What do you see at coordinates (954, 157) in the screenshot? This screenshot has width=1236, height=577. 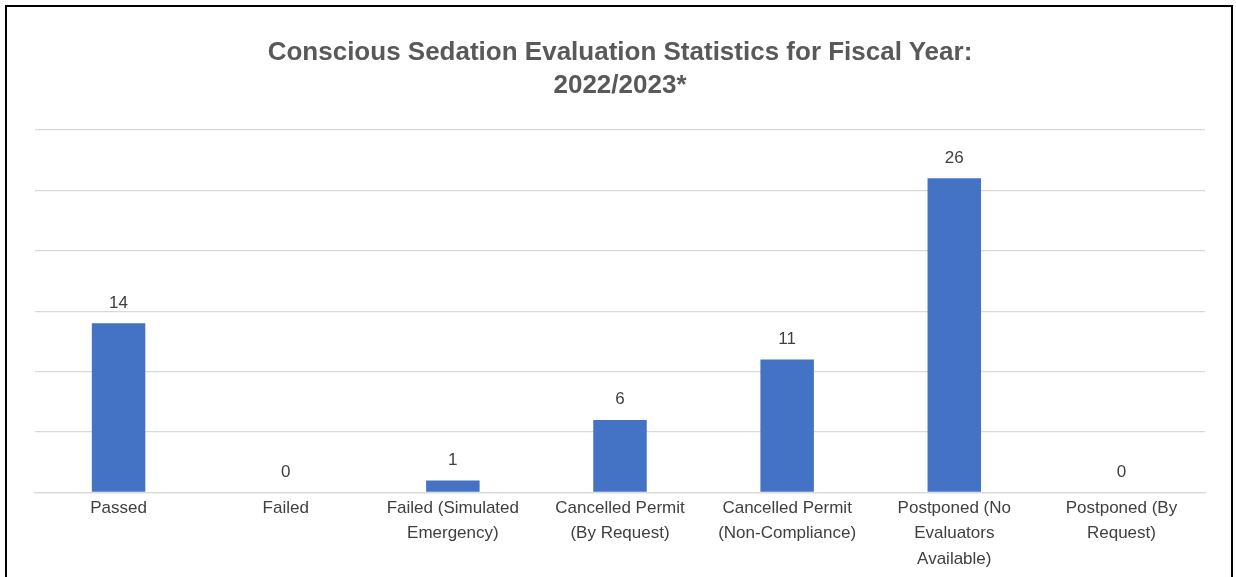 I see `data-label: 26` at bounding box center [954, 157].